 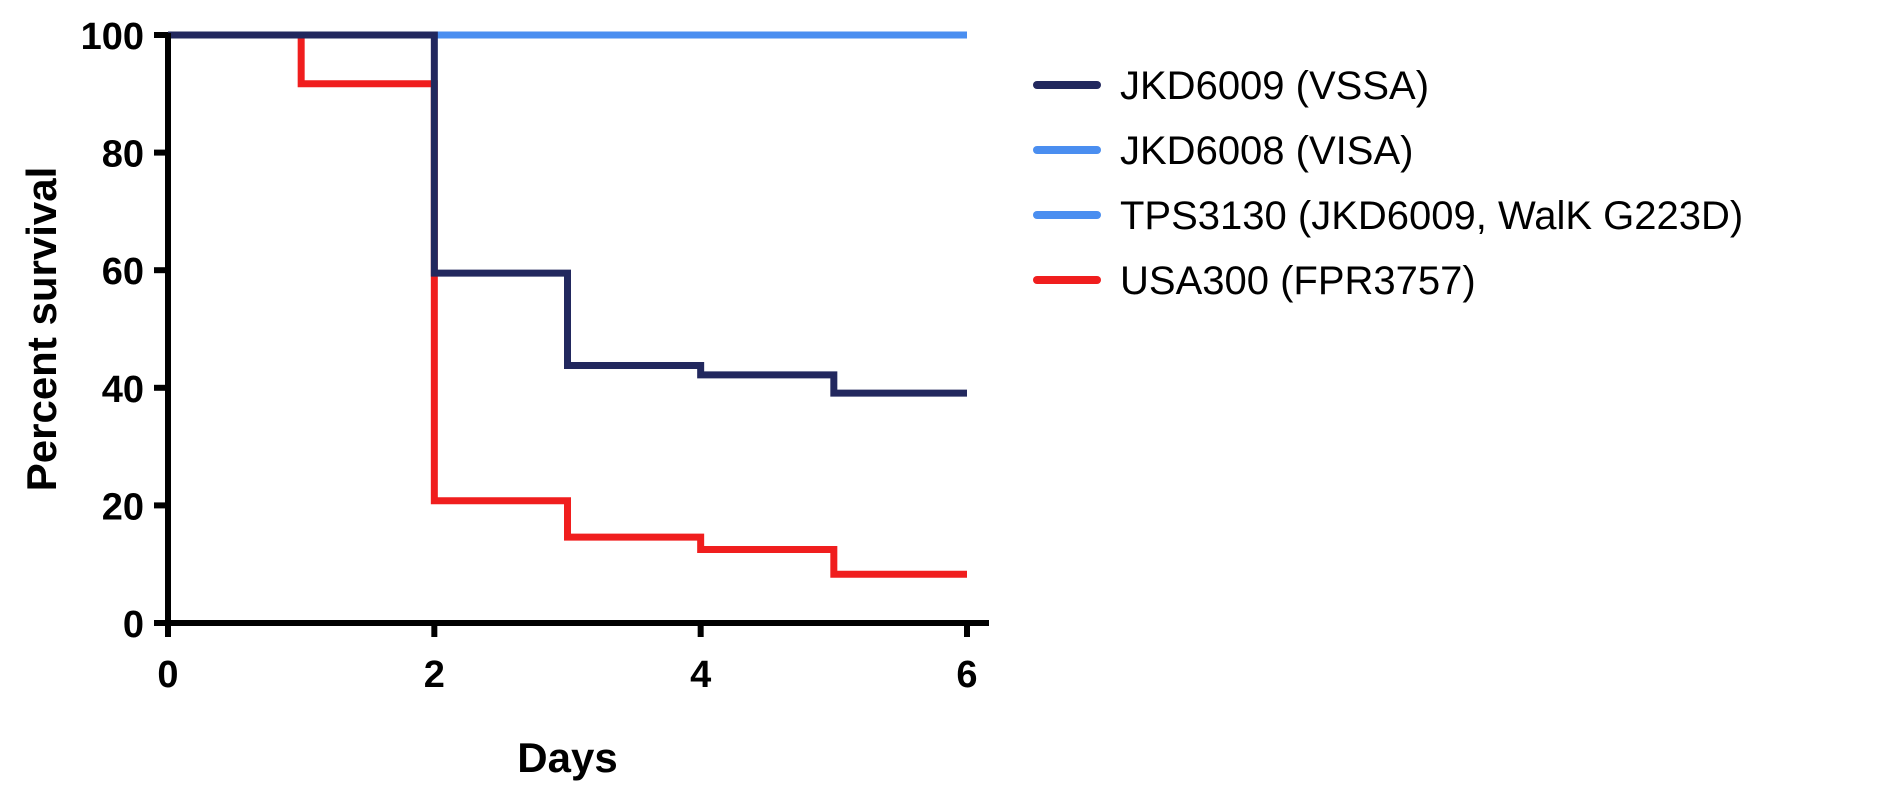 I want to click on x-tick-label: 6, so click(x=966, y=675).